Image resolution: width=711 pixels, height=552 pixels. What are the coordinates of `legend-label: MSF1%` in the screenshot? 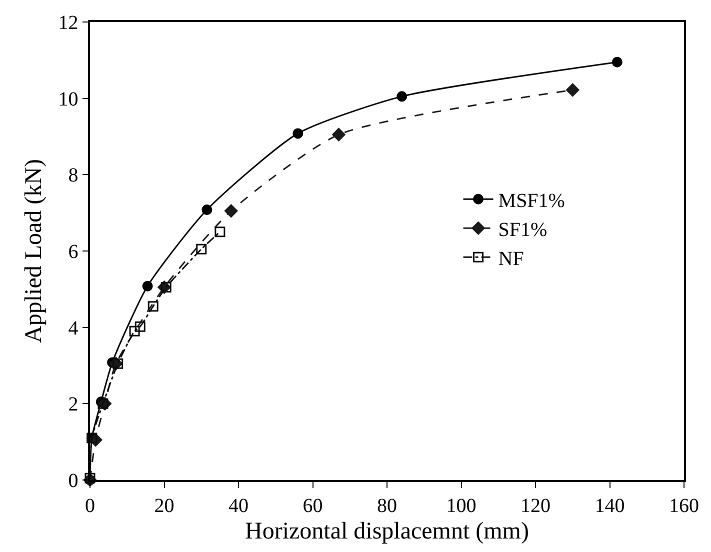 It's located at (531, 201).